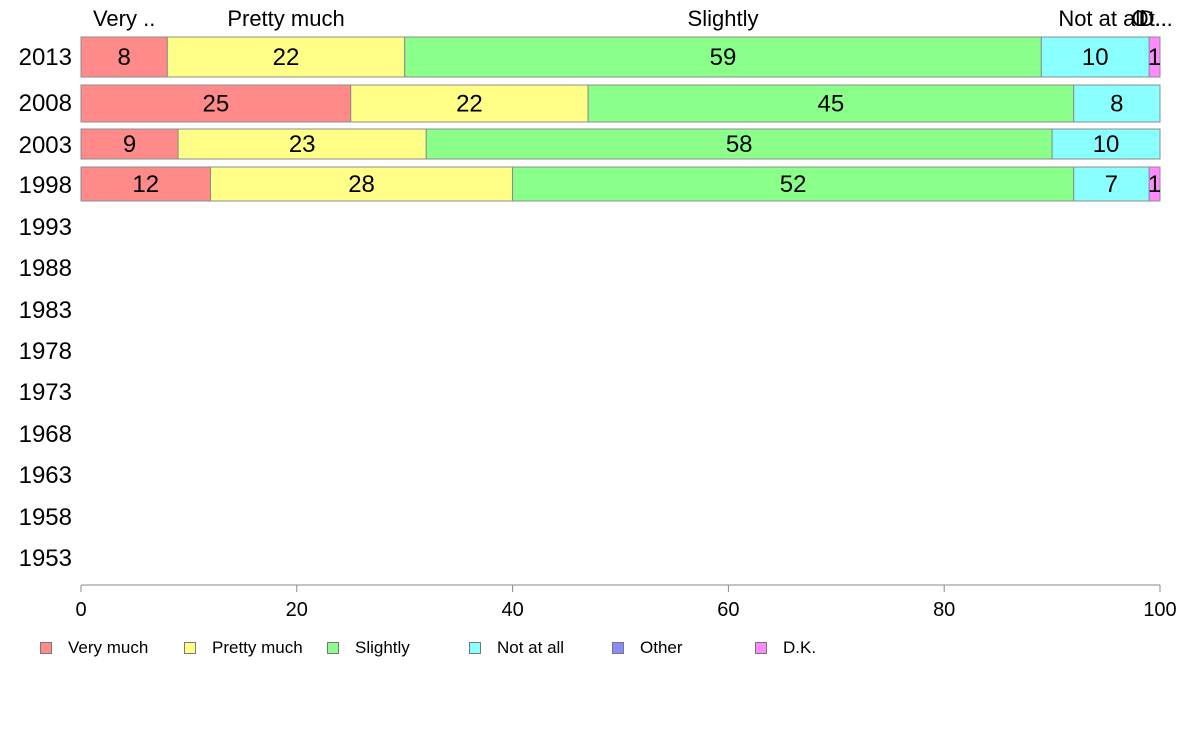  Describe the element at coordinates (45, 185) in the screenshot. I see `category-label-1998: 1998` at that location.